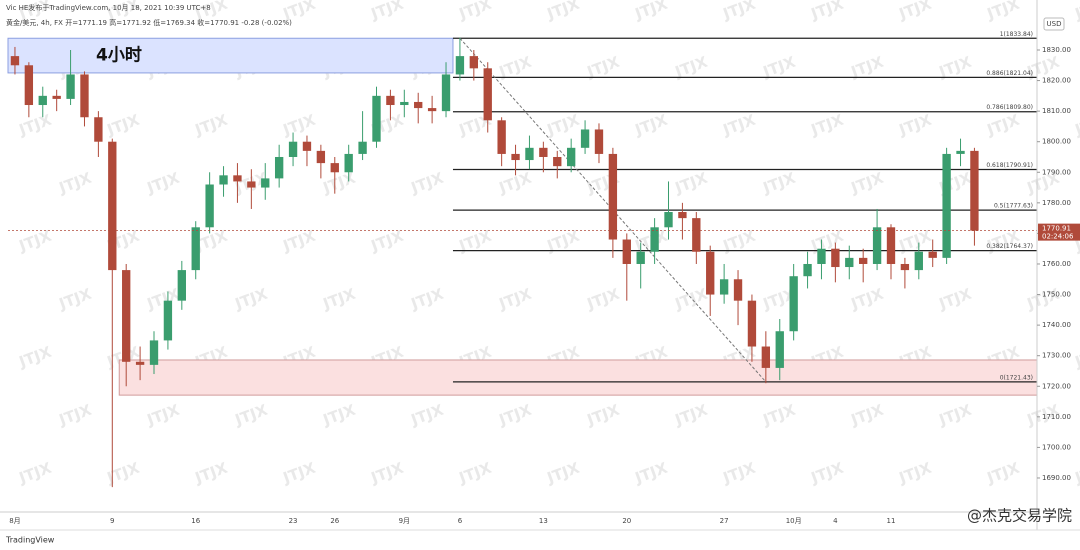 This screenshot has width=1080, height=550. What do you see at coordinates (1019, 516) in the screenshot?
I see `credit: @杰克交易学院` at bounding box center [1019, 516].